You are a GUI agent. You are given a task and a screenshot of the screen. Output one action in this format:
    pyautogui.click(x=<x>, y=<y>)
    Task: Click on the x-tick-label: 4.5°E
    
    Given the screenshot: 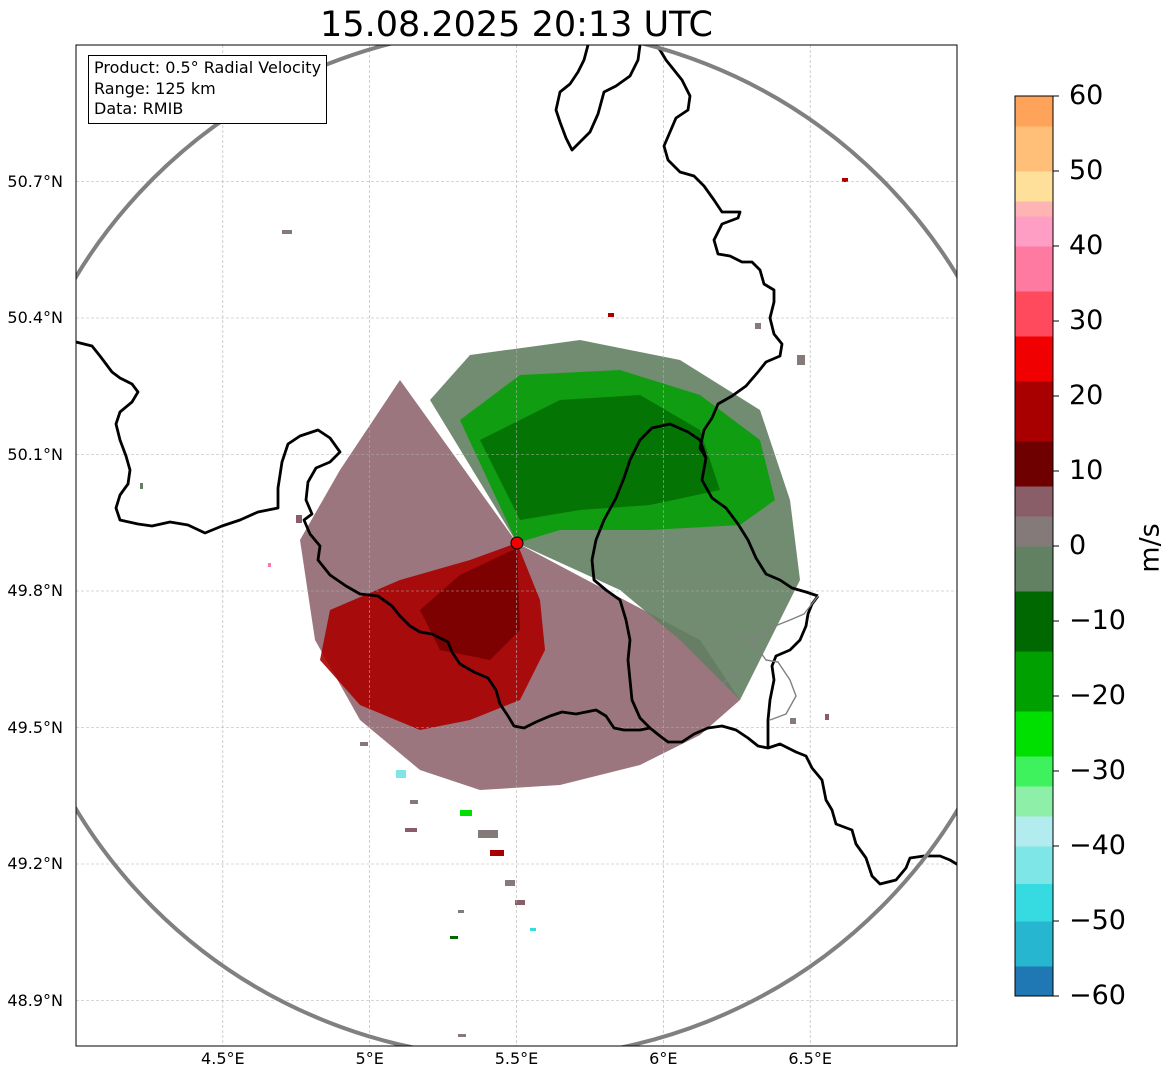 What is the action you would take?
    pyautogui.click(x=223, y=1058)
    